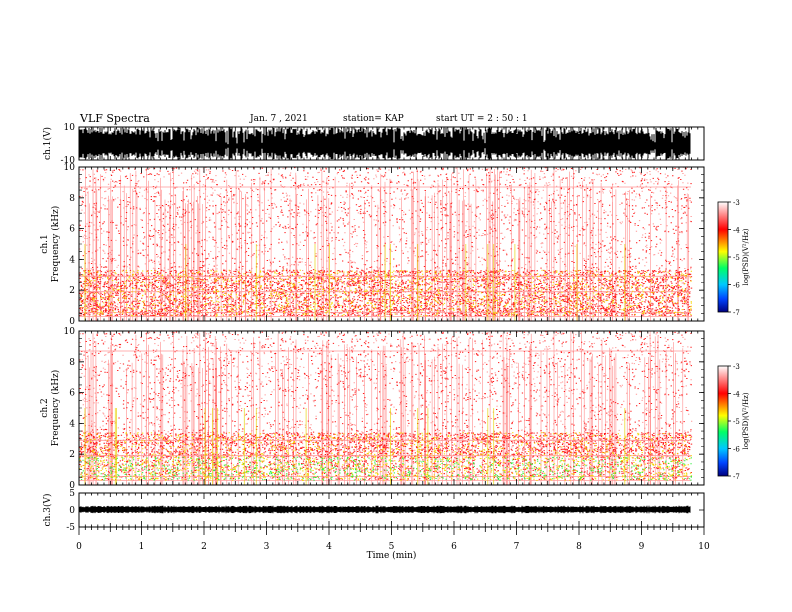 This screenshot has height=612, width=792. I want to click on ch3-waveform, so click(385, 509).